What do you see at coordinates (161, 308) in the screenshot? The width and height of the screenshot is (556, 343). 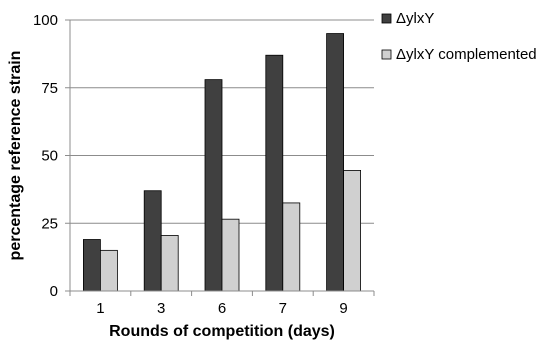 I see `x-tick-label: 3` at bounding box center [161, 308].